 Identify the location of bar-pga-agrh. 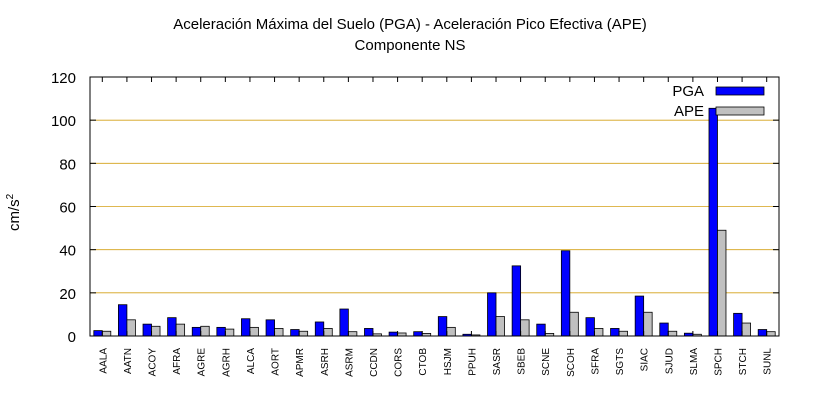
(221, 331).